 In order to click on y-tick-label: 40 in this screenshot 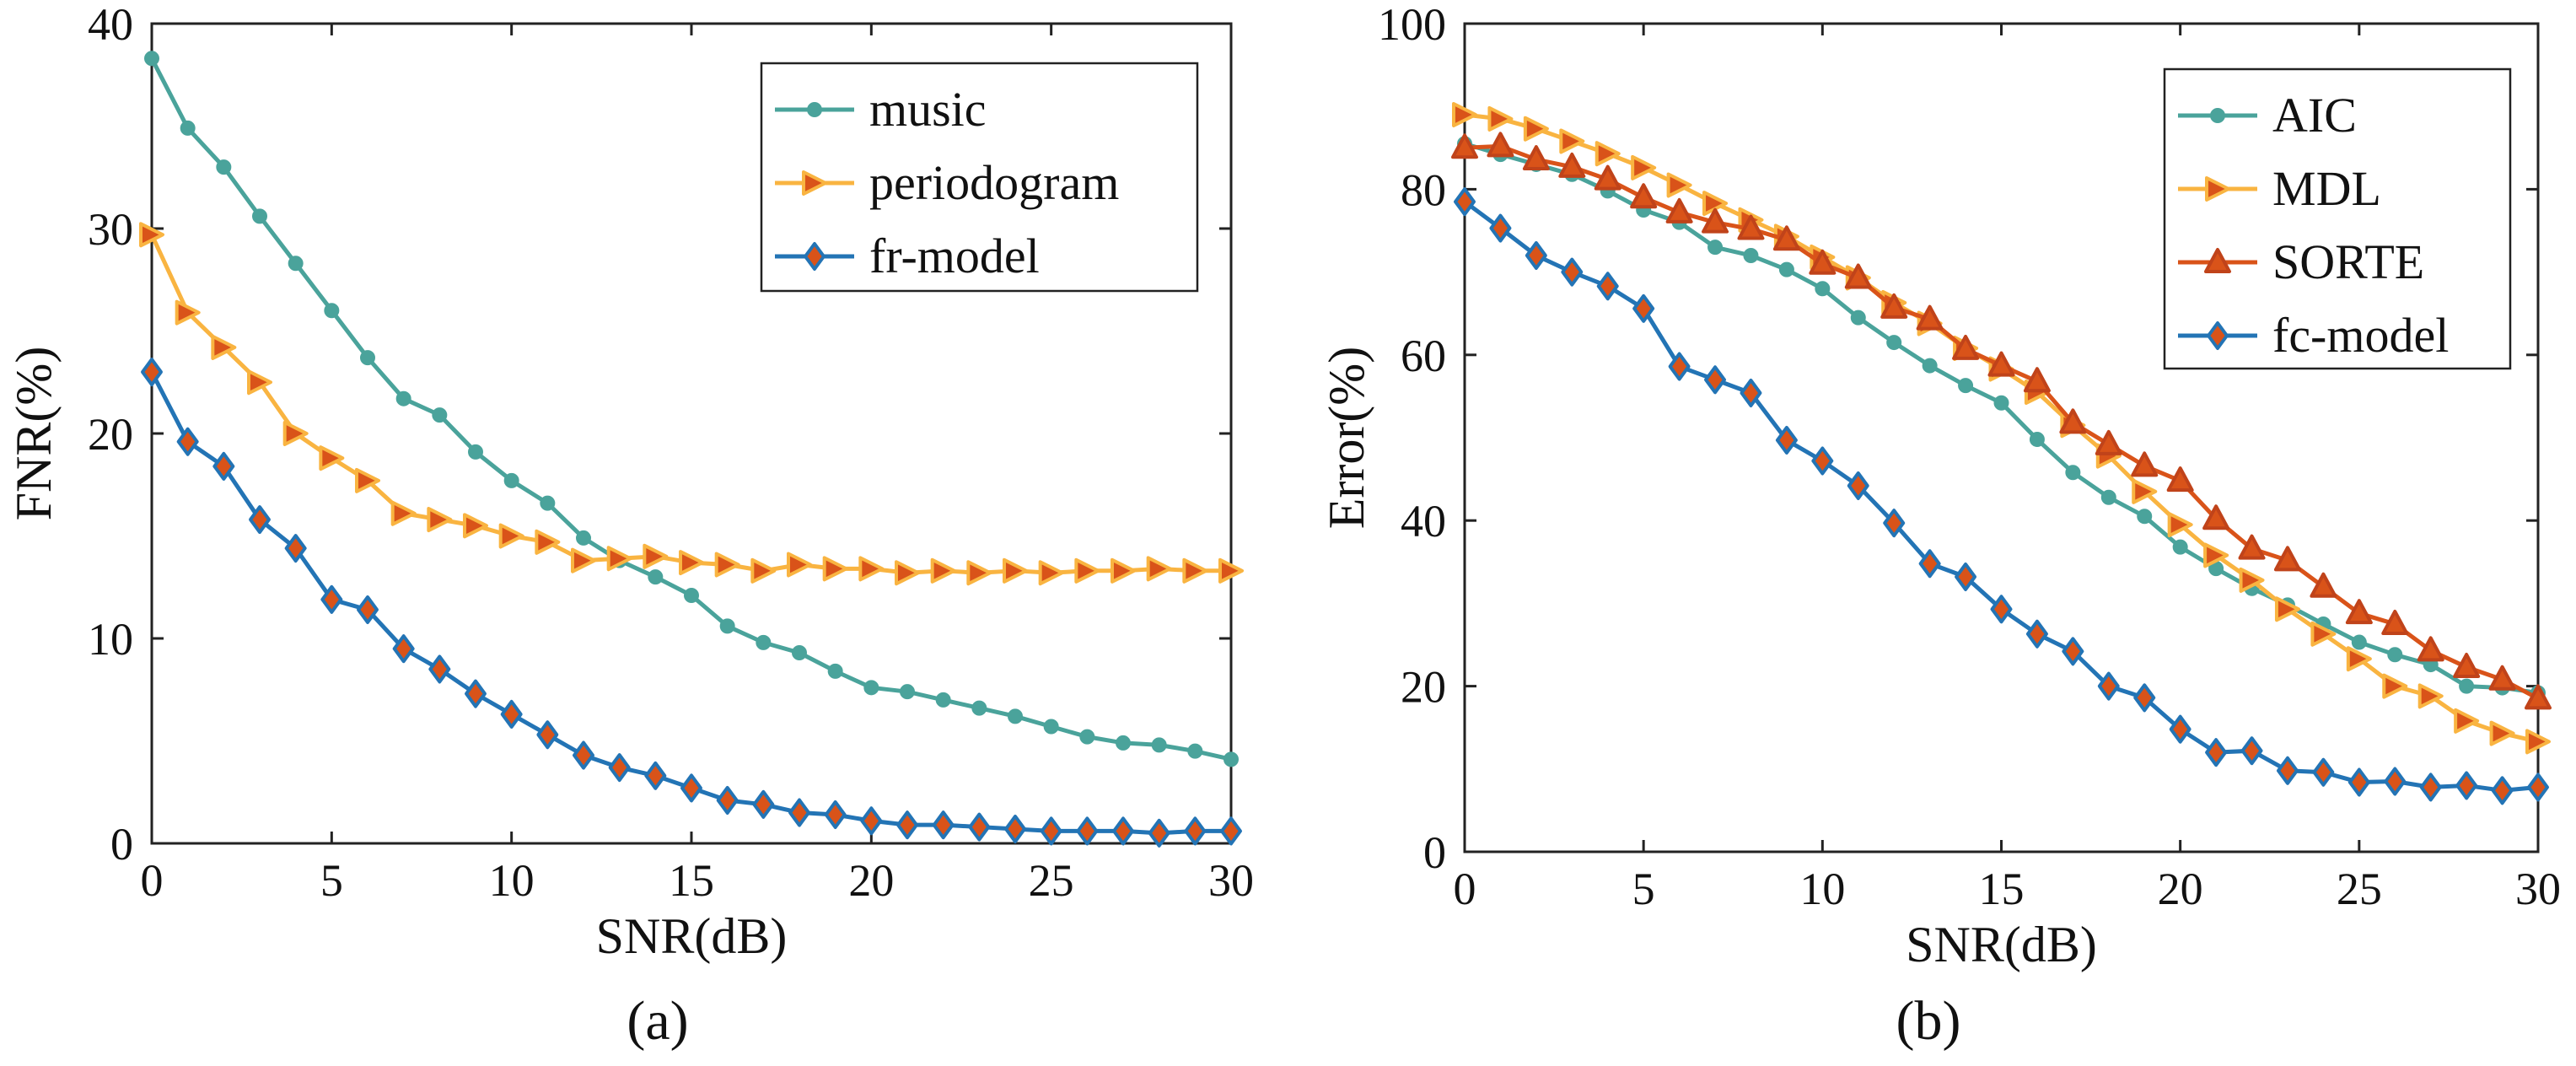, I will do `click(110, 25)`.